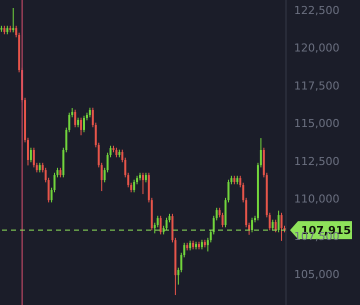 This screenshot has height=305, width=360. I want to click on y-tick-label: 122,500, so click(317, 10).